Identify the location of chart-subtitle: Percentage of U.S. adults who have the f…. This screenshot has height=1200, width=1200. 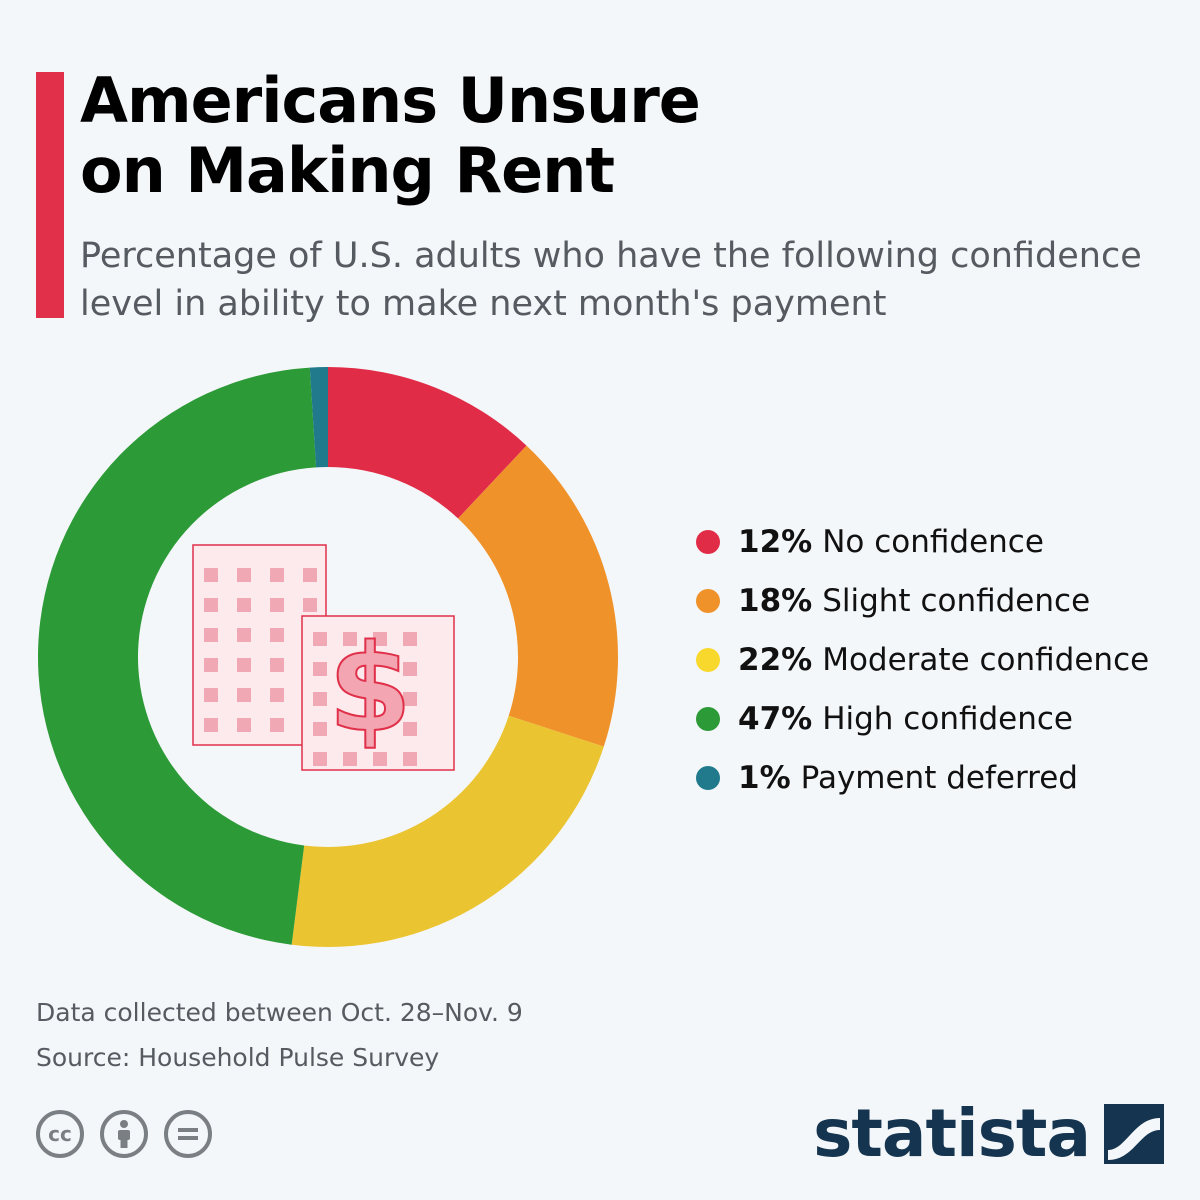
(630, 280).